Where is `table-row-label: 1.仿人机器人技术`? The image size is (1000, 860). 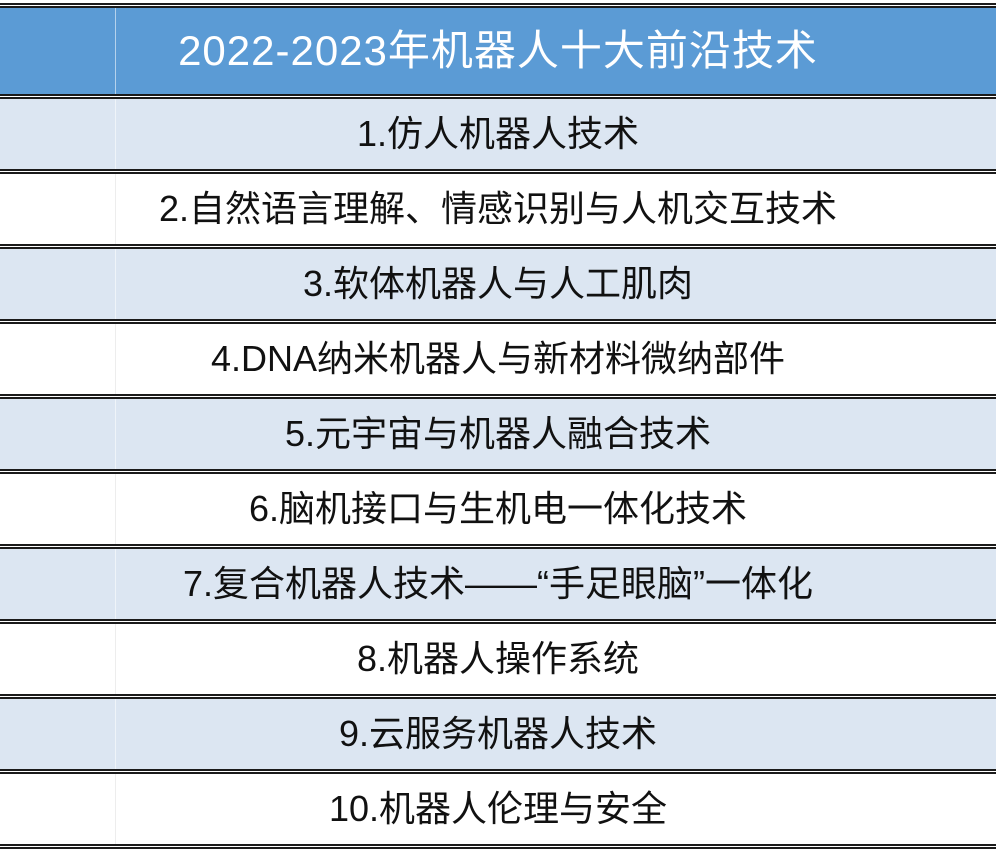 table-row-label: 1.仿人机器人技术 is located at coordinates (498, 134).